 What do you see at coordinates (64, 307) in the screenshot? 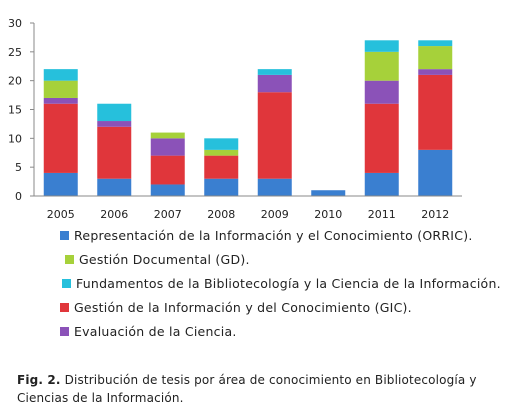
I see `legend-swatch-gic` at bounding box center [64, 307].